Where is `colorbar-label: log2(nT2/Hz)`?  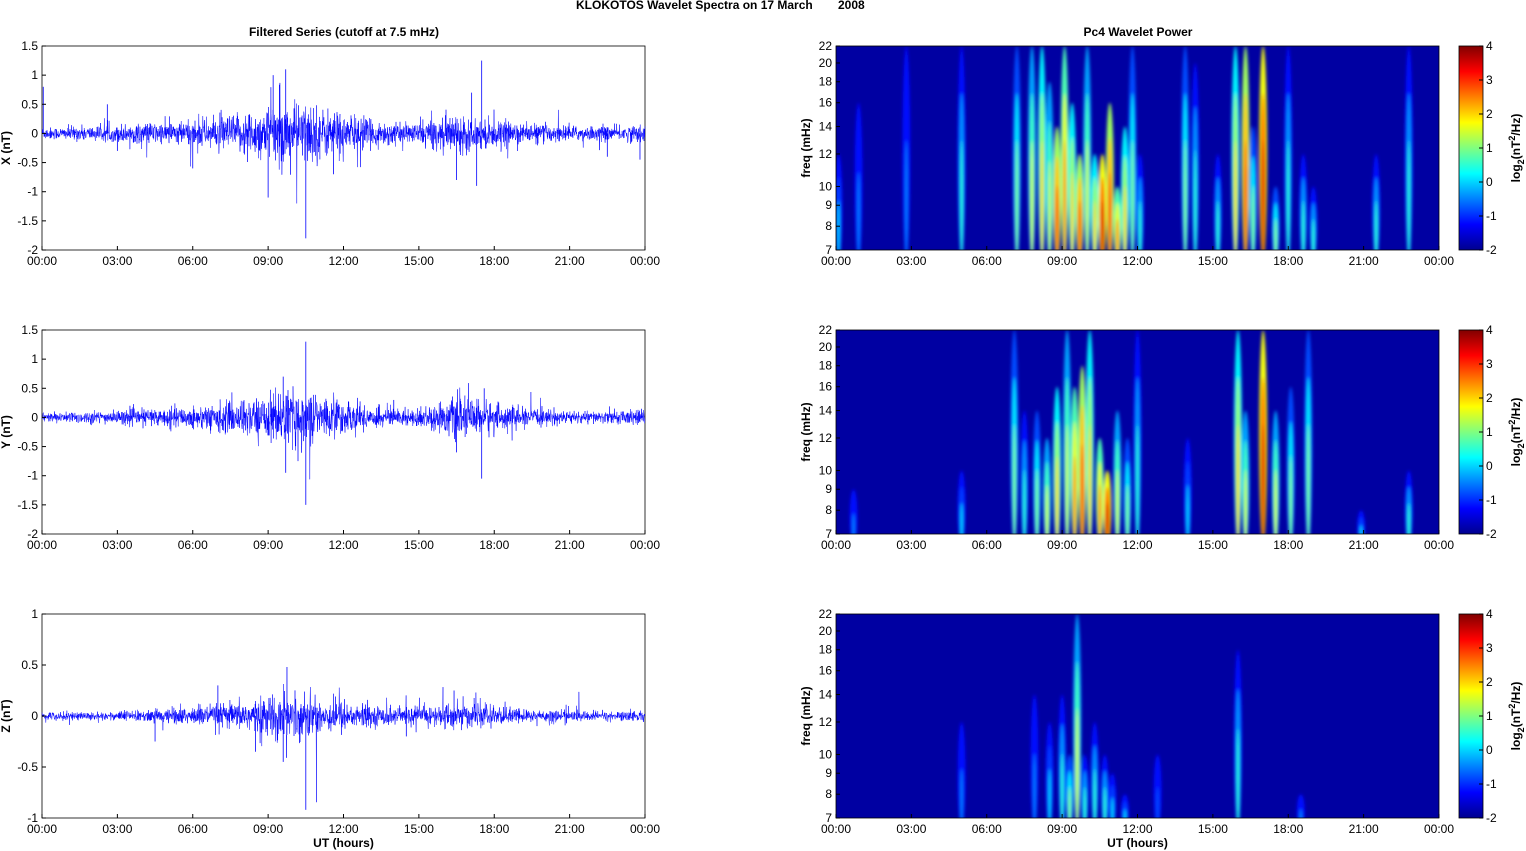 colorbar-label: log2(nT2/Hz) is located at coordinates (1516, 716).